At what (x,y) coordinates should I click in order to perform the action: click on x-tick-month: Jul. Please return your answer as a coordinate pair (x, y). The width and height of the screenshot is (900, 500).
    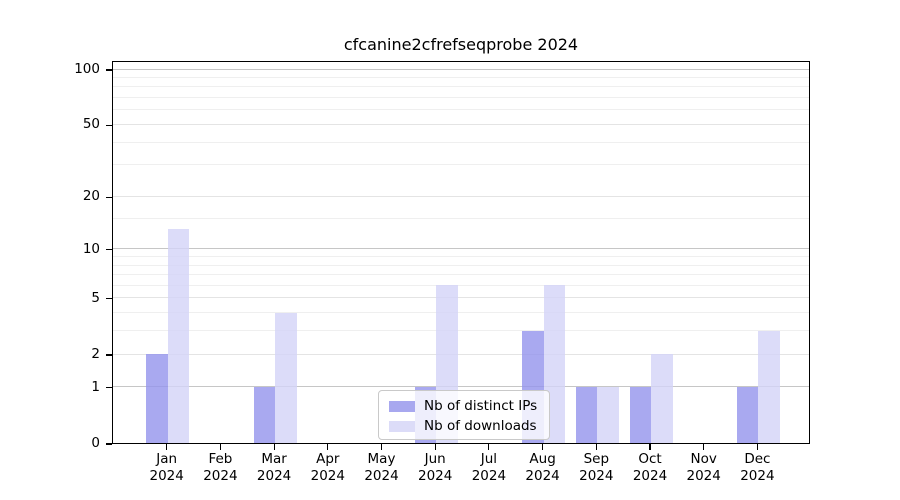
    Looking at the image, I should click on (489, 459).